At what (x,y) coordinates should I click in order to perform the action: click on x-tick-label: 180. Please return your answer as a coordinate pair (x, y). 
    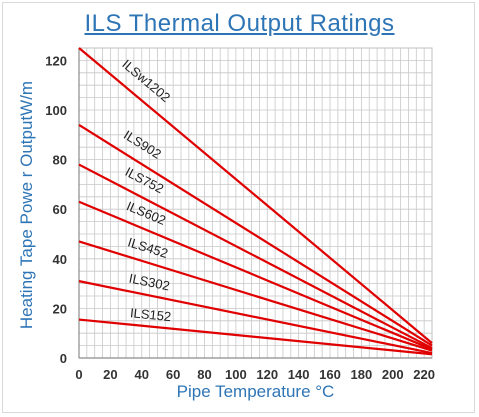
    Looking at the image, I should click on (362, 374).